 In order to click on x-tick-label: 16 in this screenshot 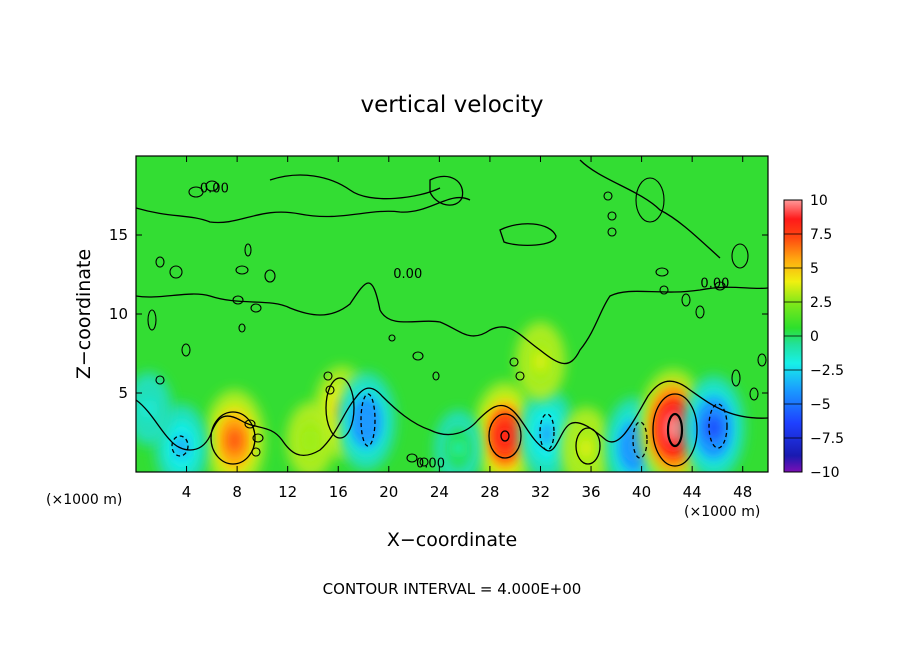, I will do `click(338, 492)`.